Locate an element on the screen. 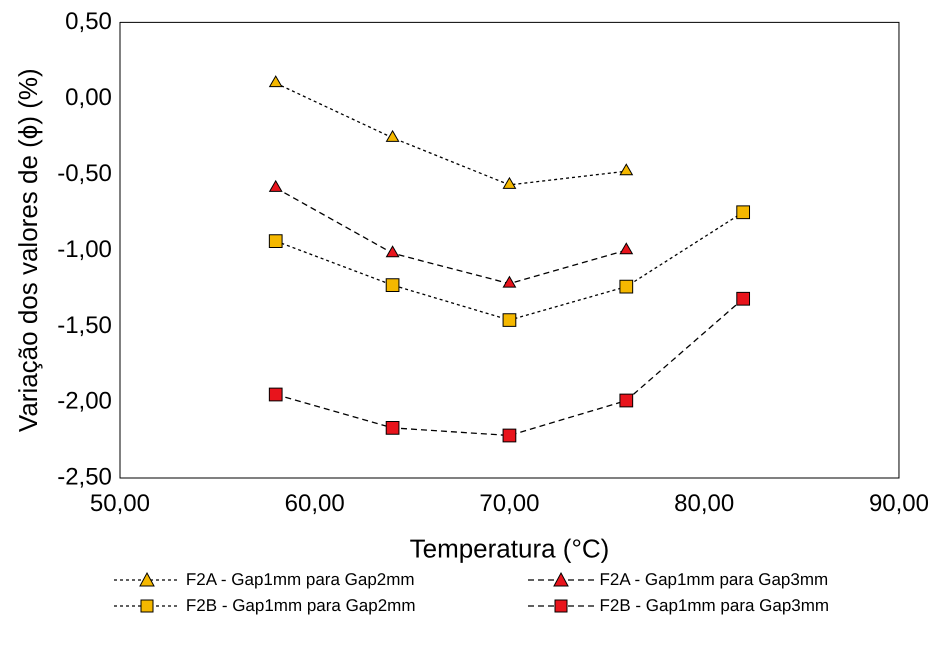  x-axis-title: Temperatura (°C) is located at coordinates (510, 549).